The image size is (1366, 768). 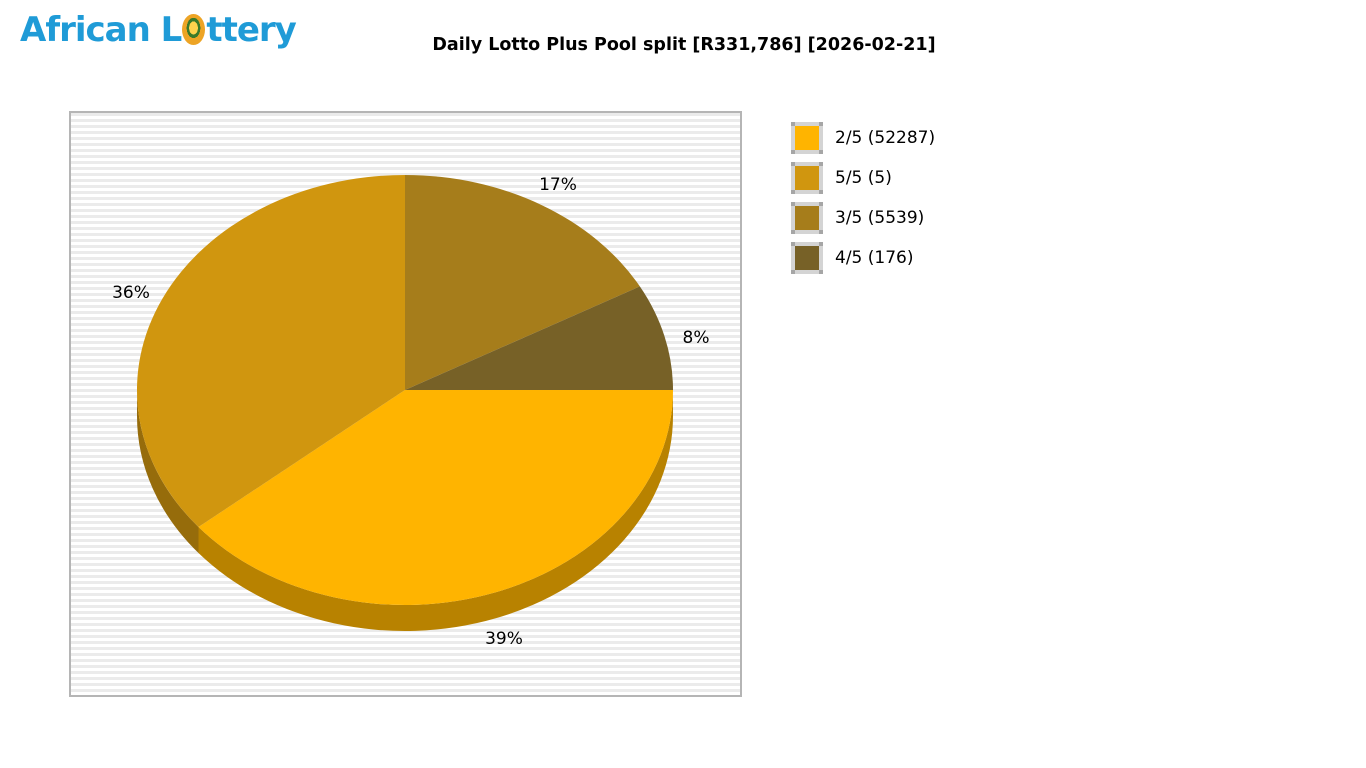 I want to click on legend-label: 4/5 (176), so click(x=874, y=258).